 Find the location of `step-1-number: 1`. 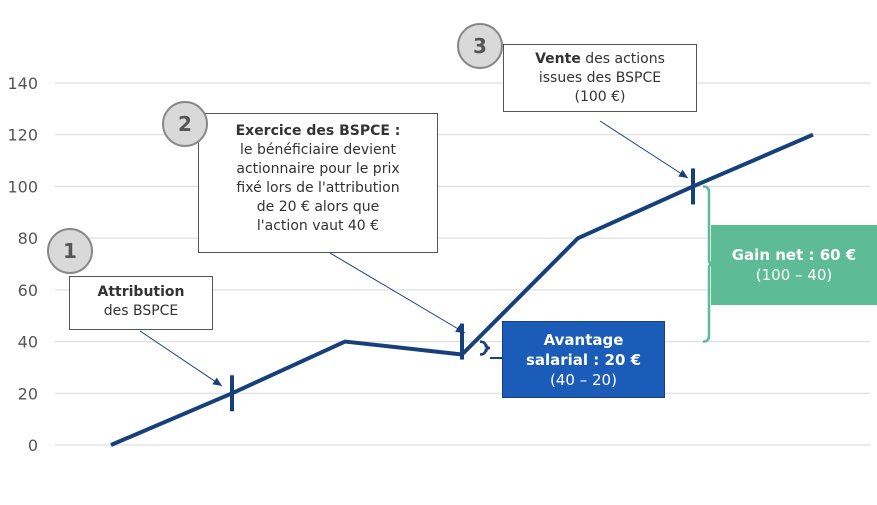

step-1-number: 1 is located at coordinates (70, 251).